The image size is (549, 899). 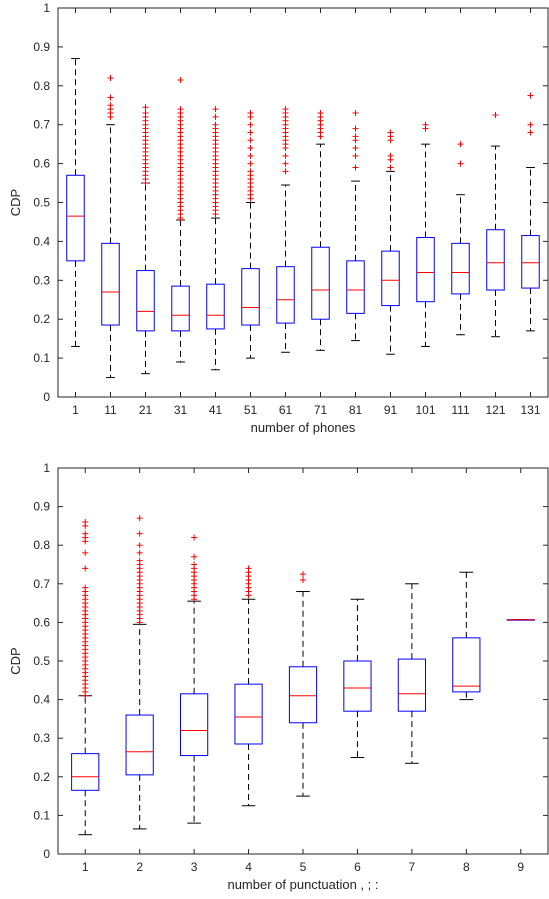 What do you see at coordinates (46, 854) in the screenshot?
I see `y-tick-label: 0` at bounding box center [46, 854].